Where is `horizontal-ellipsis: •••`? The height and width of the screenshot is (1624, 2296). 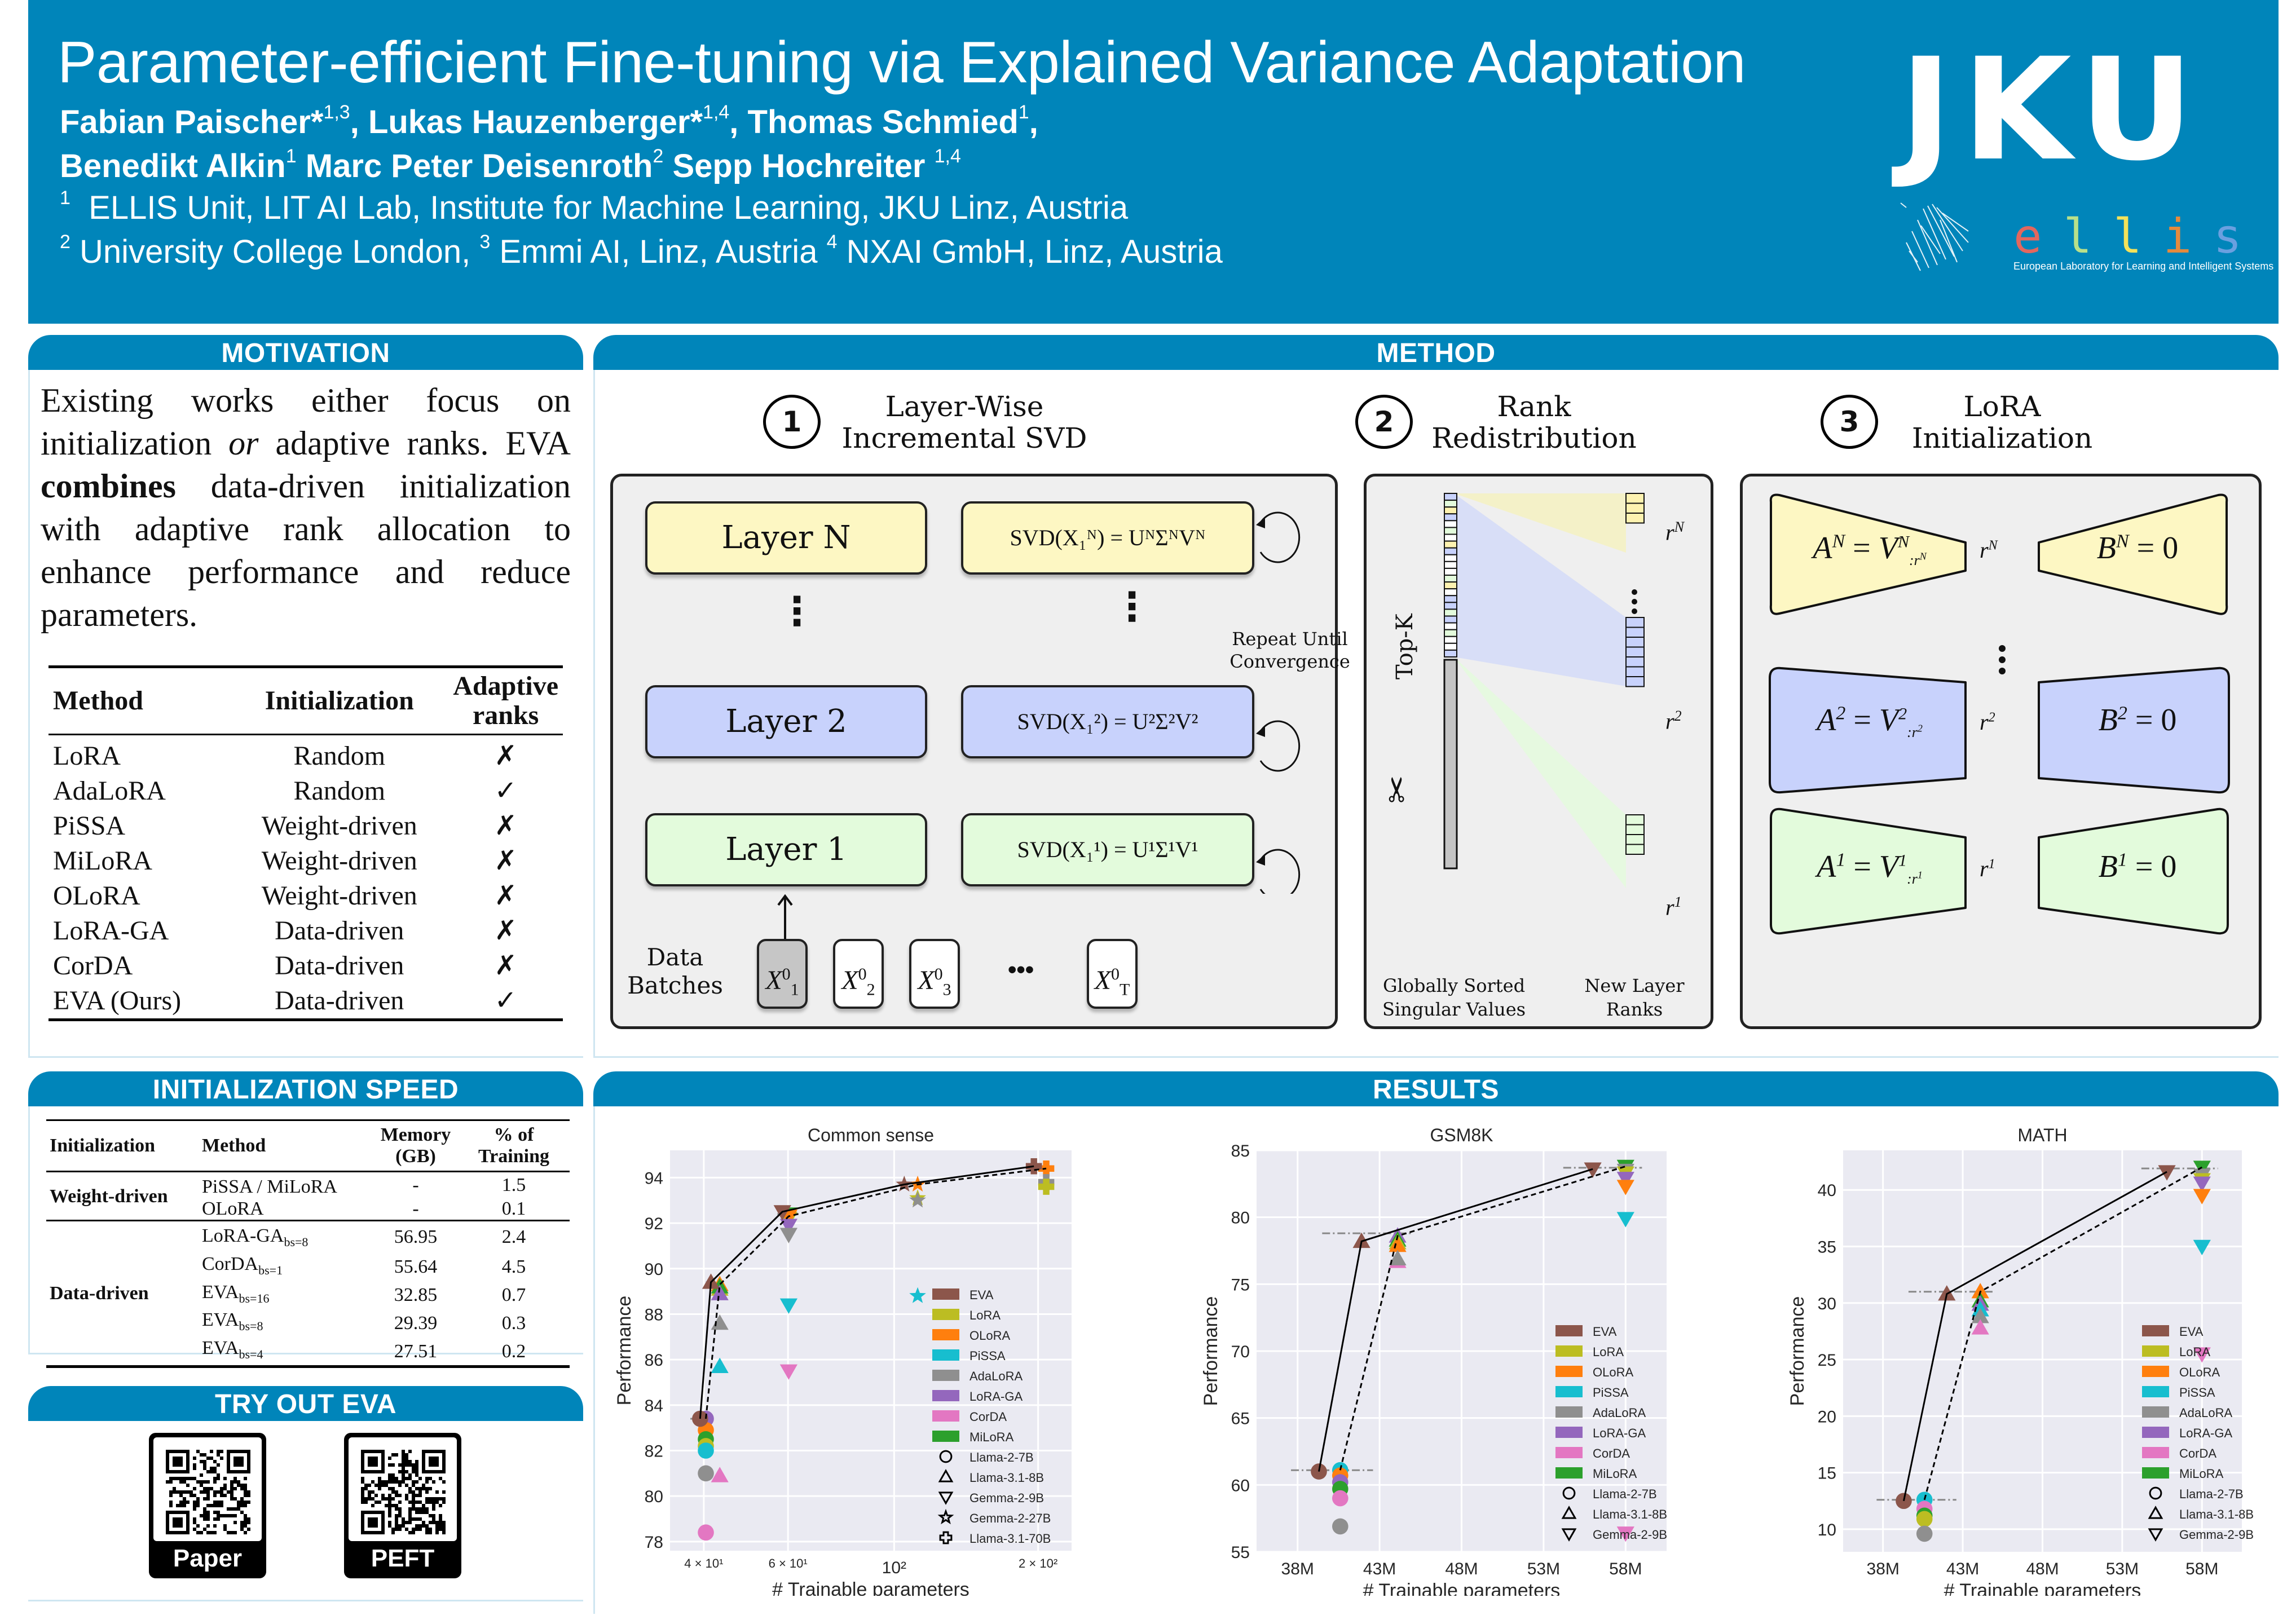 horizontal-ellipsis: ••• is located at coordinates (1021, 969).